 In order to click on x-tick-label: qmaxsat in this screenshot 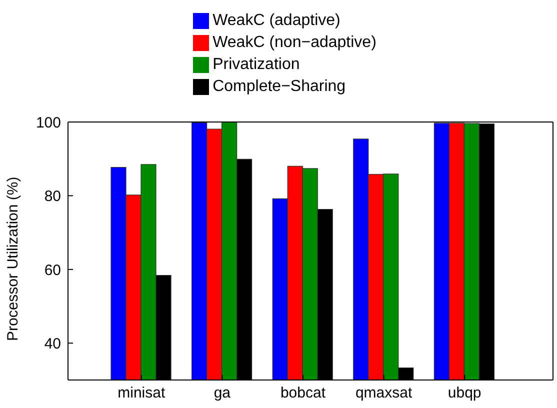, I will do `click(384, 393)`.